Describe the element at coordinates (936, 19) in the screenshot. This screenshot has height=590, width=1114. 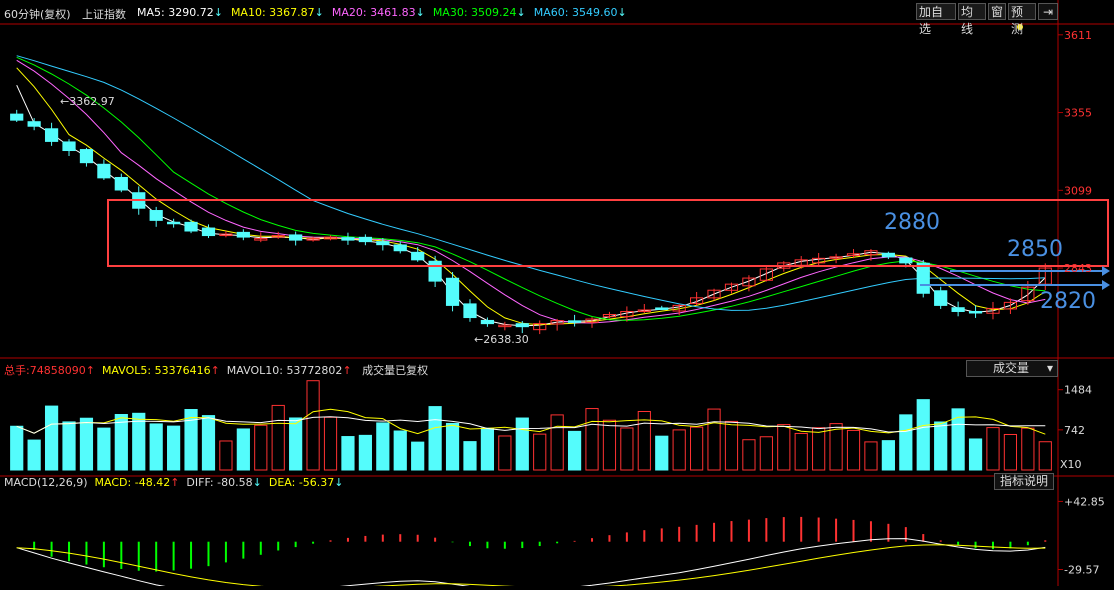
I see `add-watchlist-button: 加自选` at that location.